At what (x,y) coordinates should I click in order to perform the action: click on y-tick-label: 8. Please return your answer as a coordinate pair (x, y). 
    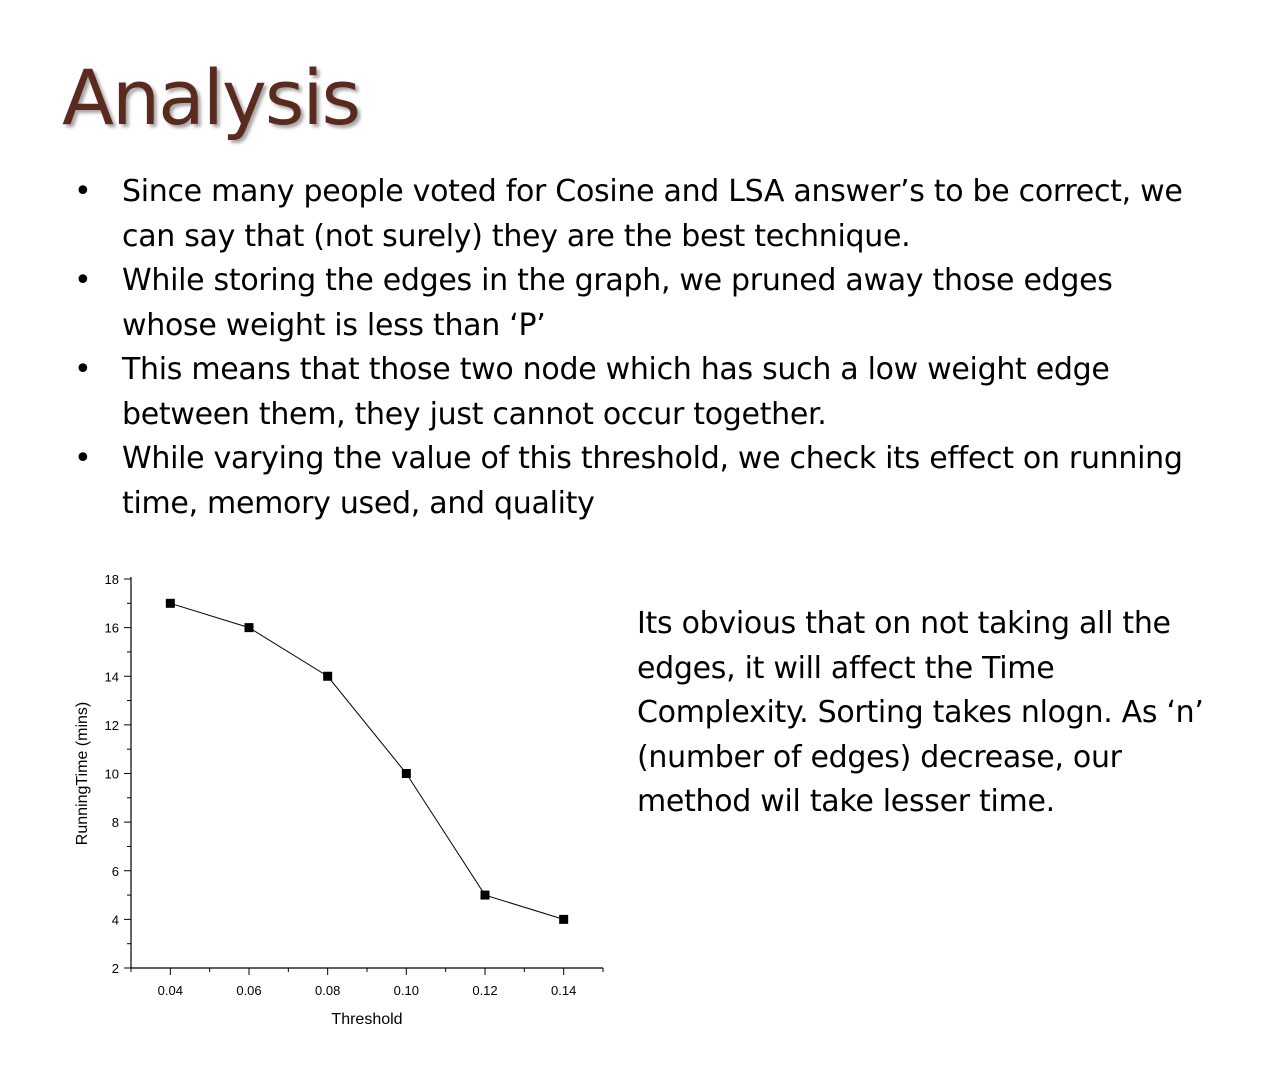
    Looking at the image, I should click on (115, 822).